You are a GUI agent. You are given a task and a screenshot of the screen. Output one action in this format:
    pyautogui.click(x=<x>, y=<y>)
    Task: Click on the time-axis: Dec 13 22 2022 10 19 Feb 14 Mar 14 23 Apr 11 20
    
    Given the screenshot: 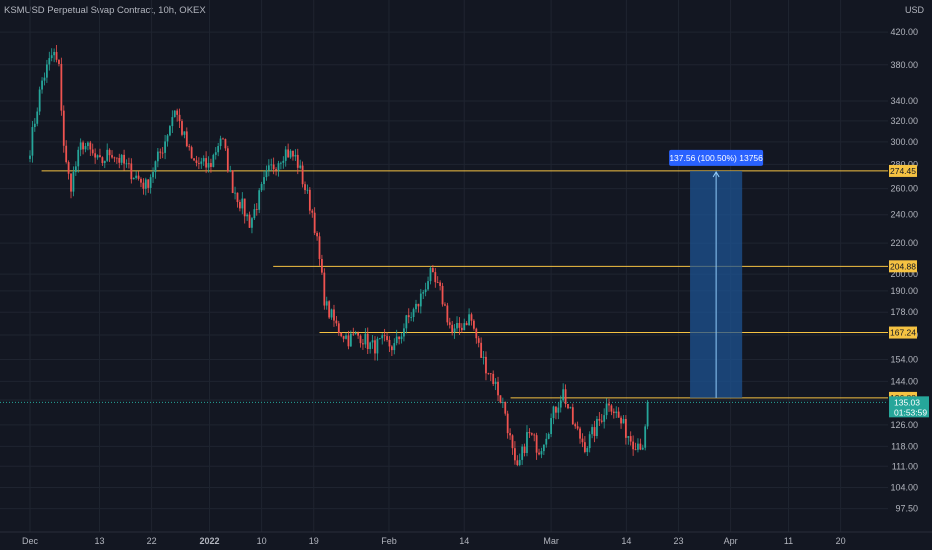 What is the action you would take?
    pyautogui.click(x=466, y=538)
    